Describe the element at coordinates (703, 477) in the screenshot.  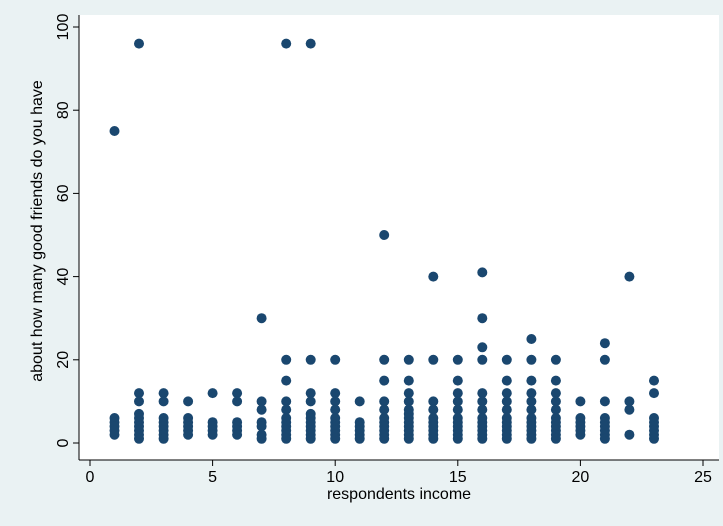
I see `x-tick-label: 25` at that location.